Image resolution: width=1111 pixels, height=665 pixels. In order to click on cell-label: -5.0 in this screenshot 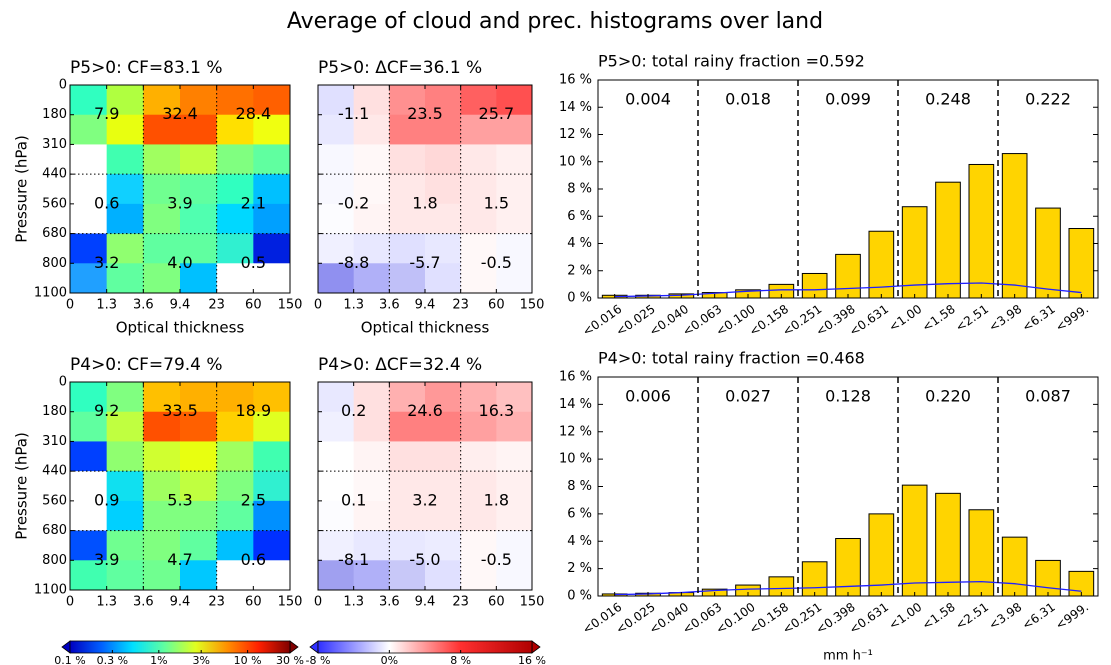, I will do `click(424, 559)`.